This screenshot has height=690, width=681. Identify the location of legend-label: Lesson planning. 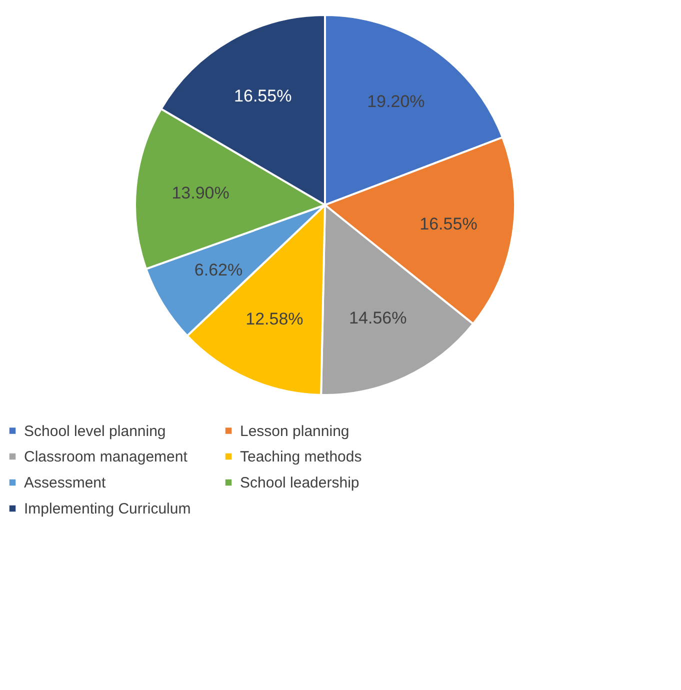
(295, 431).